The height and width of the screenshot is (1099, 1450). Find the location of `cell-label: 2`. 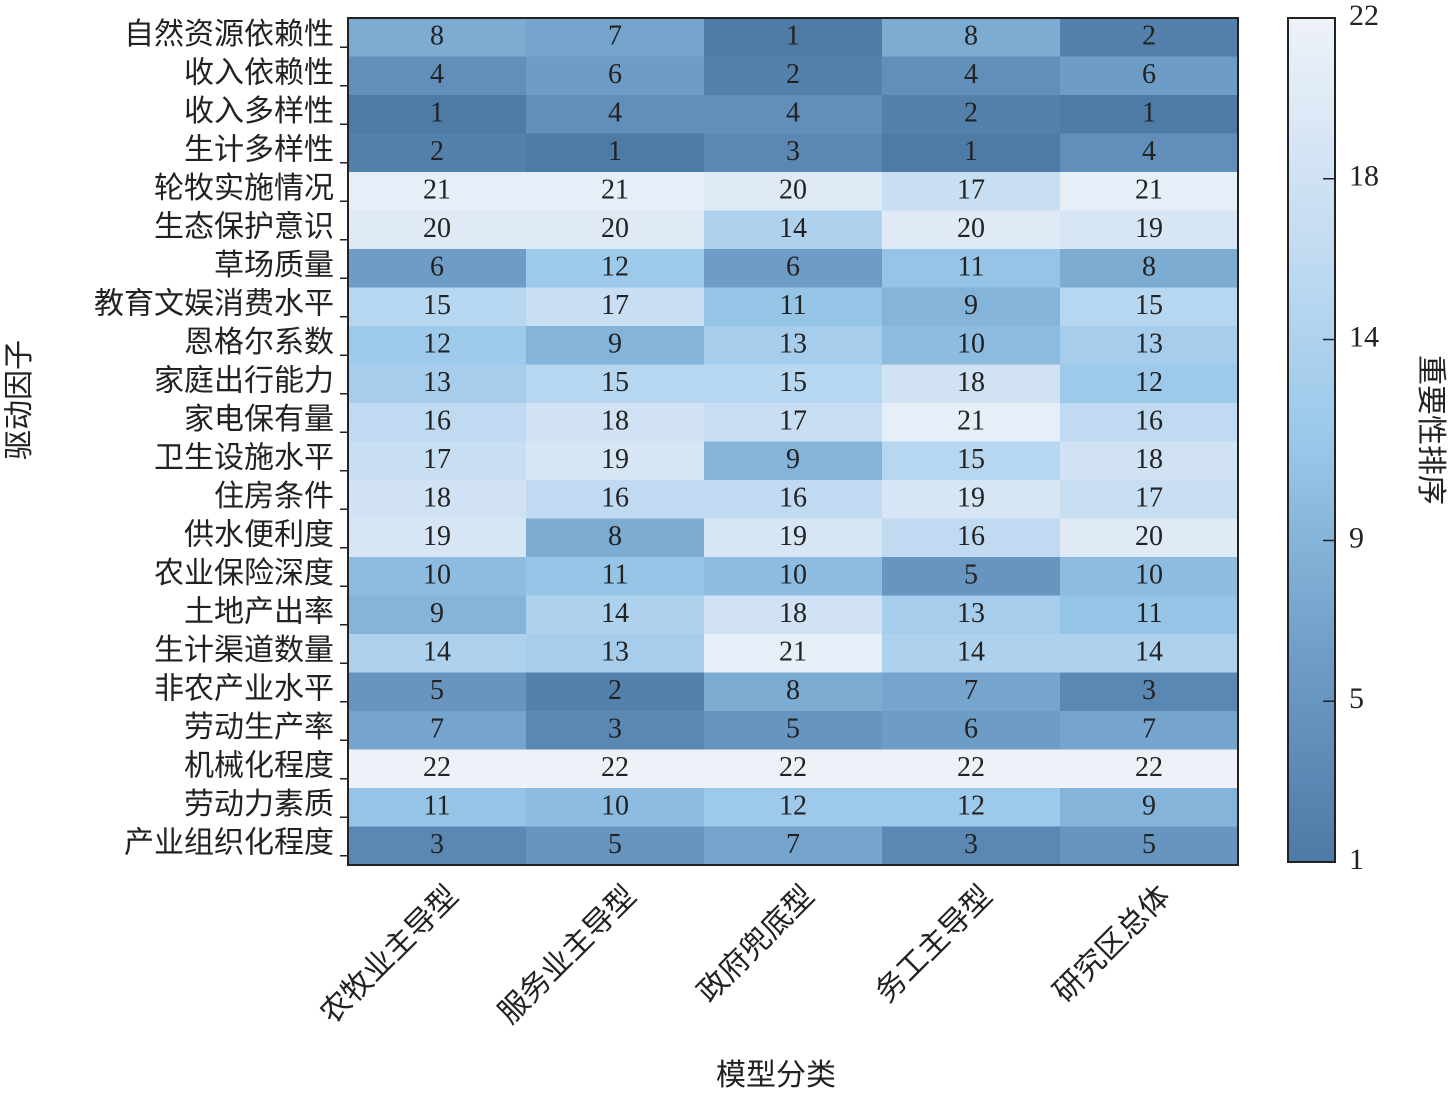

cell-label: 2 is located at coordinates (793, 74).